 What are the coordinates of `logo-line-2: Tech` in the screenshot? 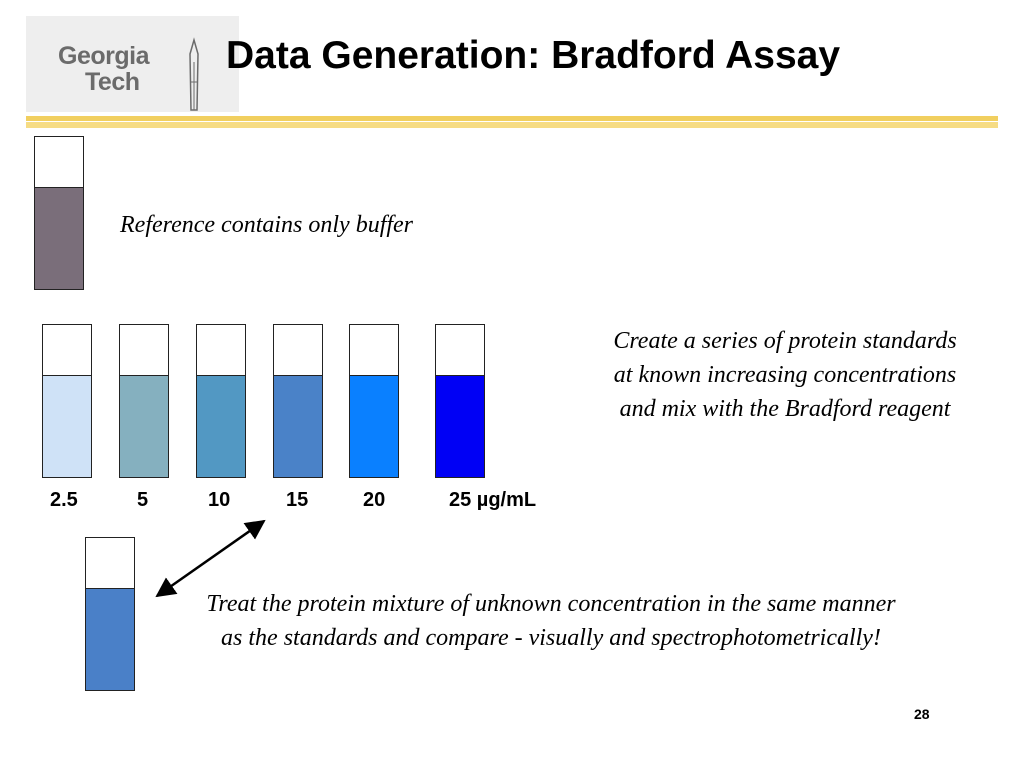 It's located at (112, 82).